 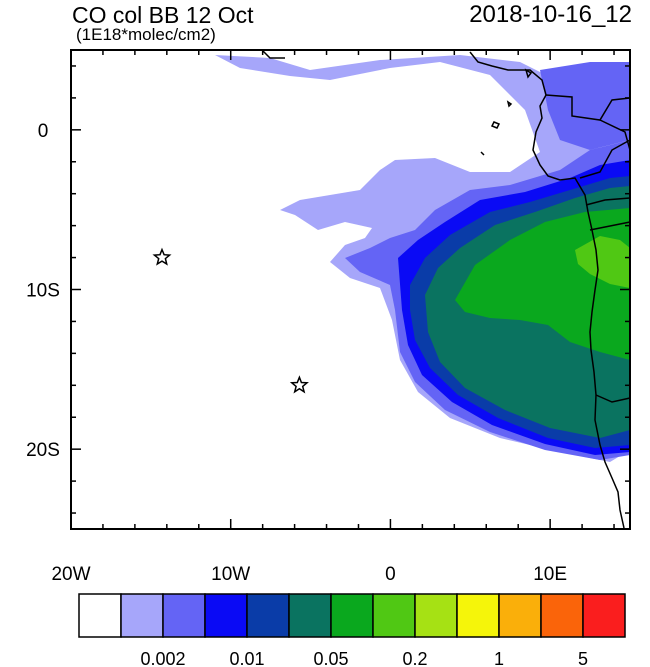 I want to click on colorbar-label: 5, so click(x=583, y=658).